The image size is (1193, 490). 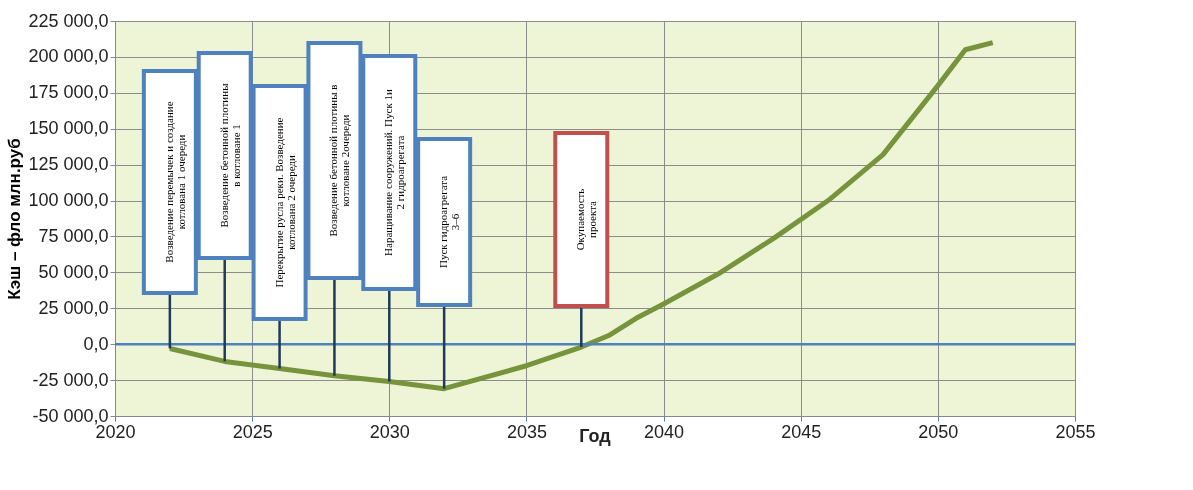 I want to click on y-tick-label: 175 000,0, so click(x=68, y=92).